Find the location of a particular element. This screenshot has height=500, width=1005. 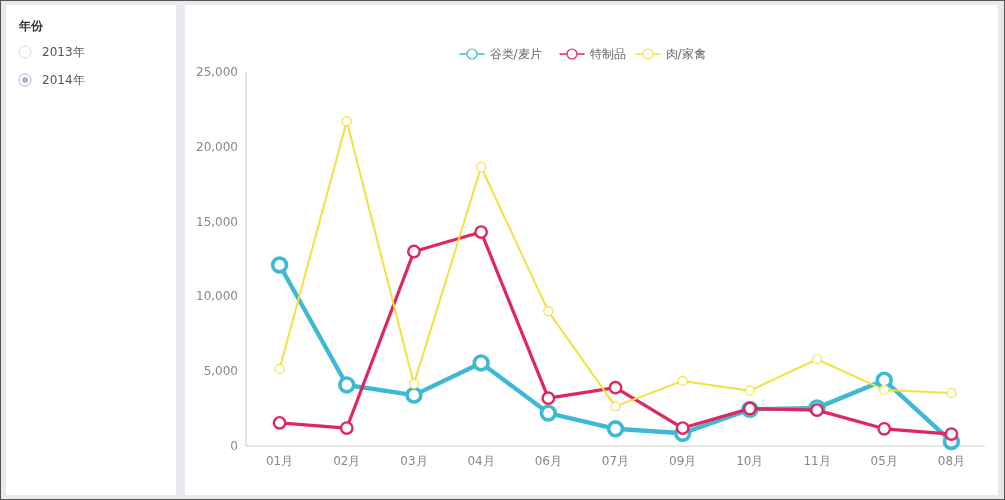

text: 2014年 is located at coordinates (63, 80).